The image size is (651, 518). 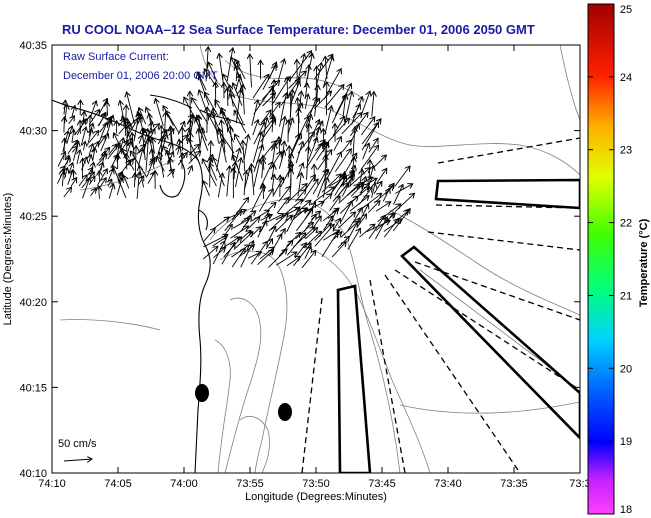 I want to click on x-tick-label: 73:50, so click(x=316, y=484).